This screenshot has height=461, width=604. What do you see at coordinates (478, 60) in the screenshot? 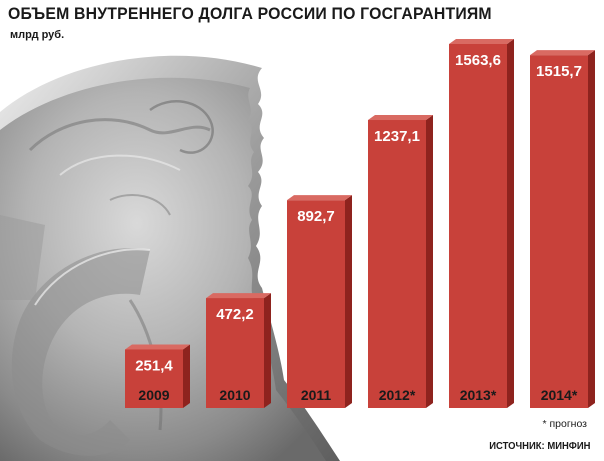
I see `data-label: 1563,6` at bounding box center [478, 60].